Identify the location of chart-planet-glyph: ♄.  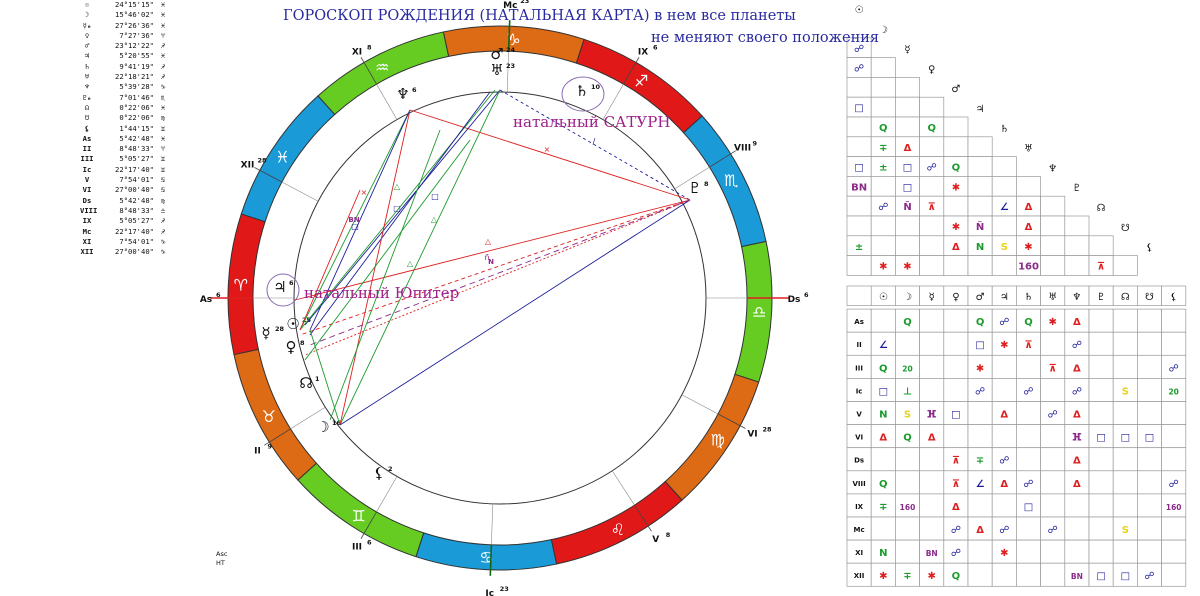
(581, 91).